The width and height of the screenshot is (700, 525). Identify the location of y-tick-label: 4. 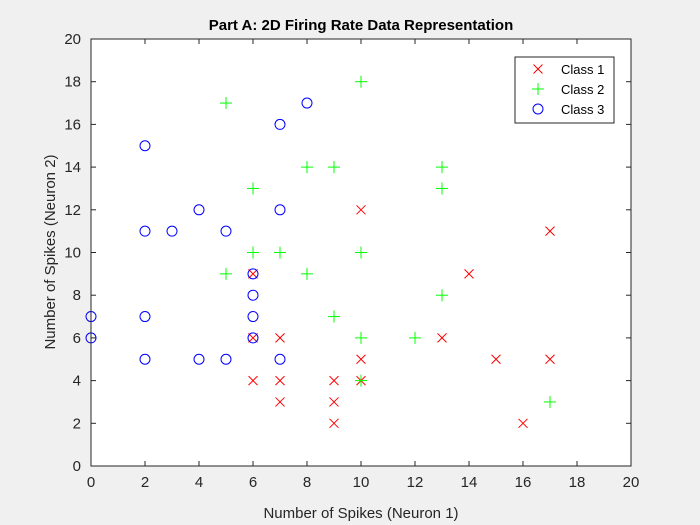
(77, 381).